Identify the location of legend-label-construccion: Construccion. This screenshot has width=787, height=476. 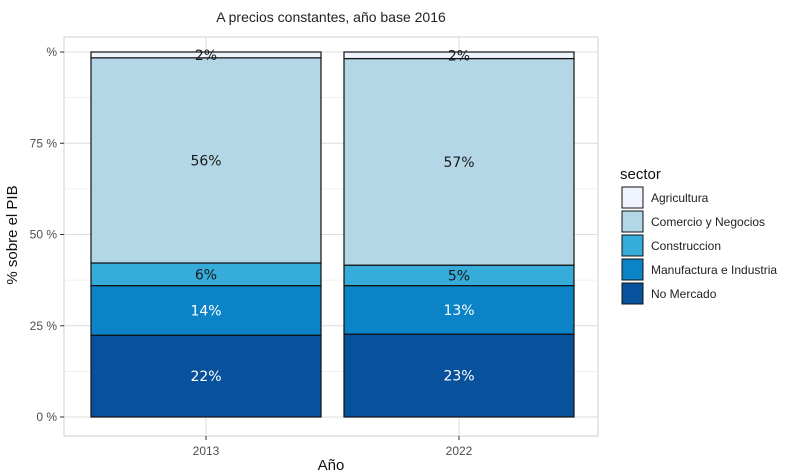
(686, 246).